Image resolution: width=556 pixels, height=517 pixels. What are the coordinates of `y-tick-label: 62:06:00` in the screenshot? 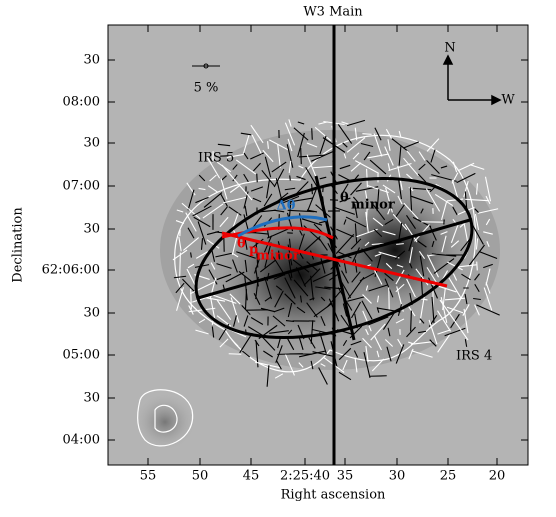 It's located at (71, 270).